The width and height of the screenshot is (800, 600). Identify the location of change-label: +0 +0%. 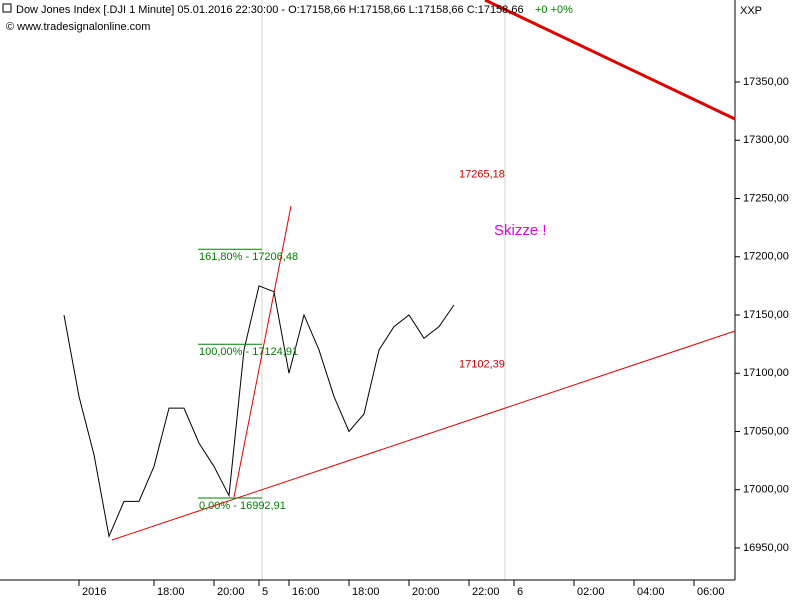
(554, 10).